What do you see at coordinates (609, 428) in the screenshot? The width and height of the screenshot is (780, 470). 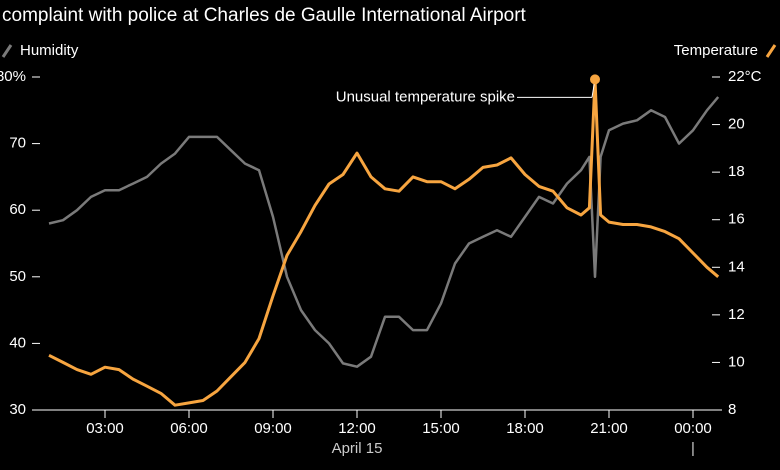 I see `x-tick-label: 21:00` at bounding box center [609, 428].